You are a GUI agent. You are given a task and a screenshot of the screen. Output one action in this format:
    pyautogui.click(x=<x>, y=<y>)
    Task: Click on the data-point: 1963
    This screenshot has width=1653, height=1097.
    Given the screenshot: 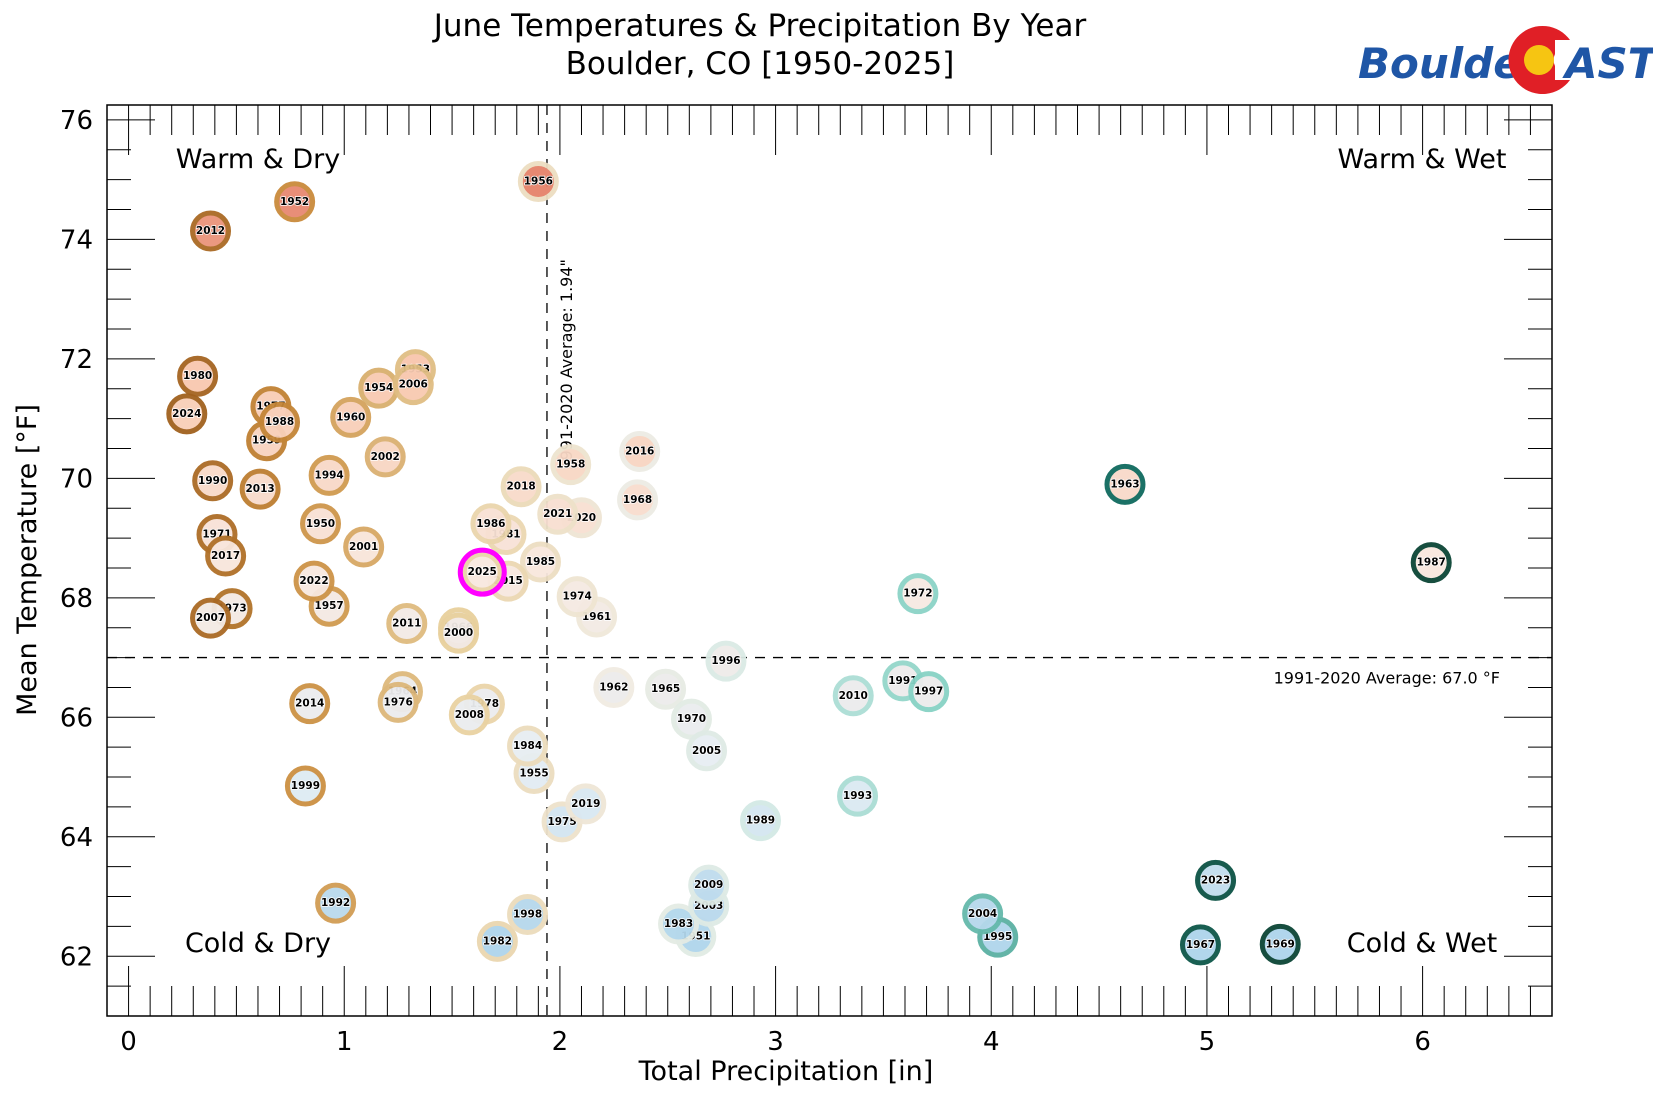 What is the action you would take?
    pyautogui.click(x=1125, y=484)
    